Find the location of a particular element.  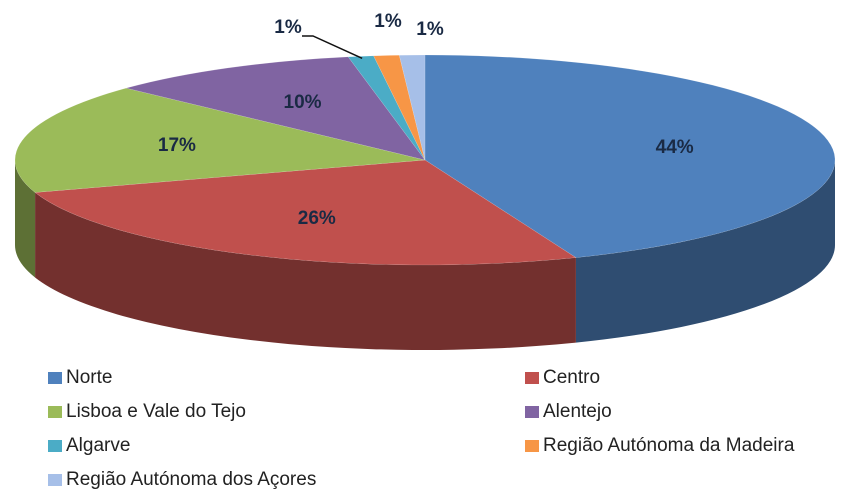

value-label: 26% is located at coordinates (317, 218).